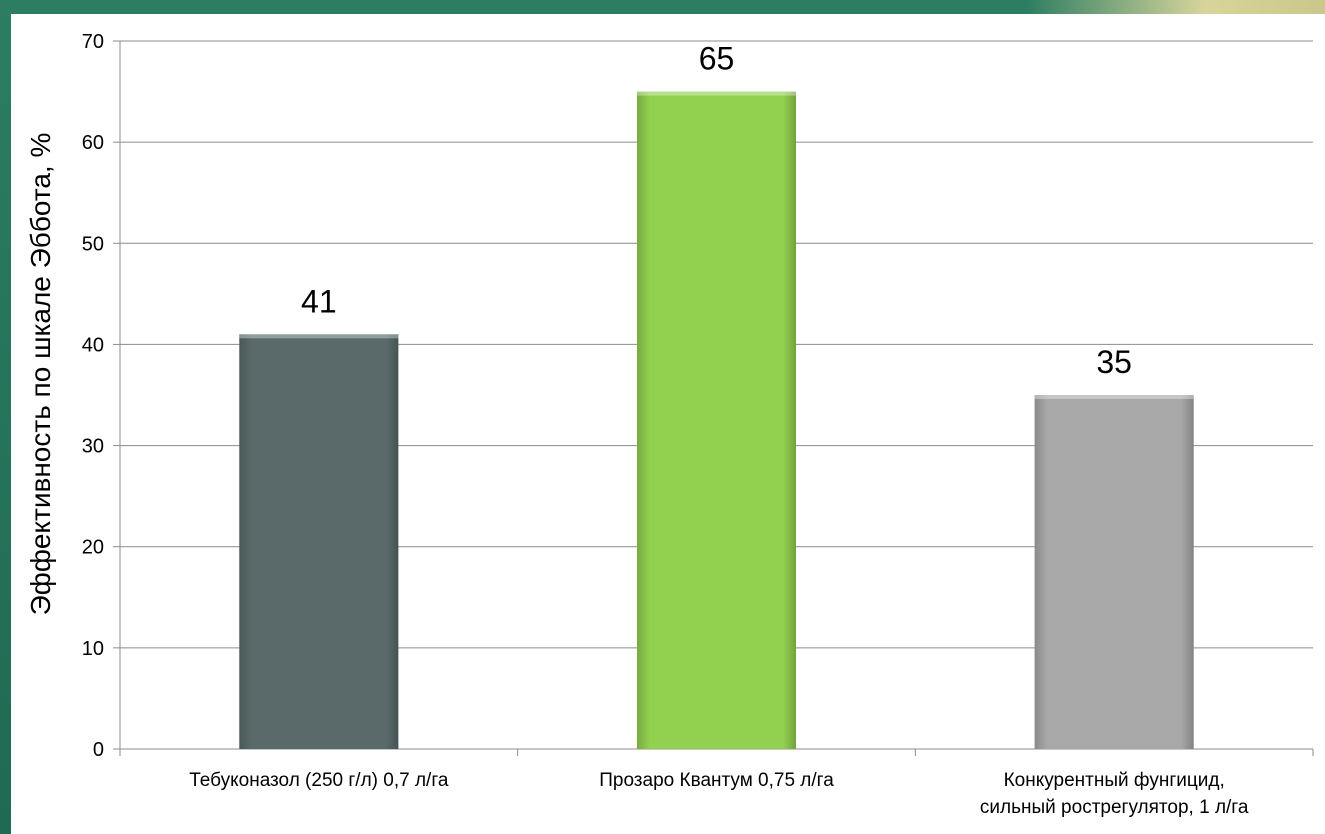  I want to click on x-tick-label: сильный рострегулятор, 1 л/га, so click(1114, 807).